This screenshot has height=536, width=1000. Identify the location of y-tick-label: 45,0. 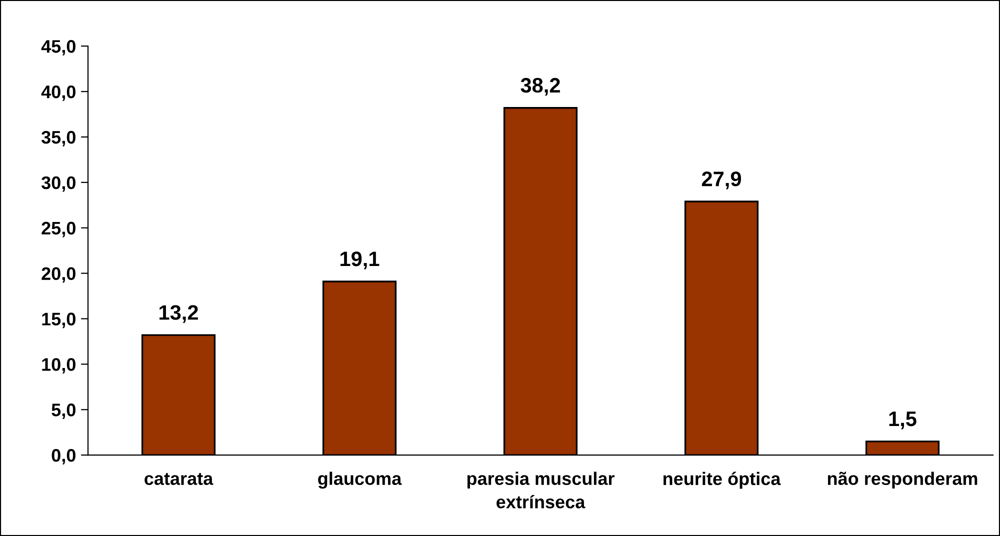
(58, 48).